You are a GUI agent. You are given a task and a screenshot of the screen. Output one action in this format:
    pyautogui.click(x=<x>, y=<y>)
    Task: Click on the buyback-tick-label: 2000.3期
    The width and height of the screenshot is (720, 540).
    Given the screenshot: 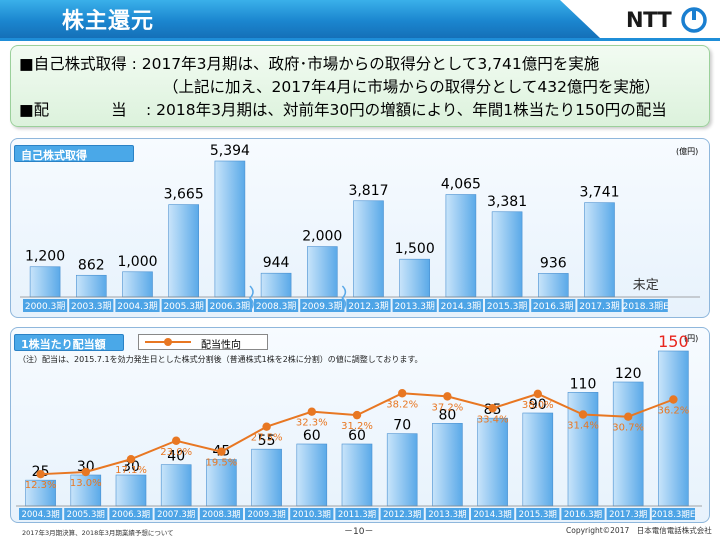 What is the action you would take?
    pyautogui.click(x=45, y=306)
    